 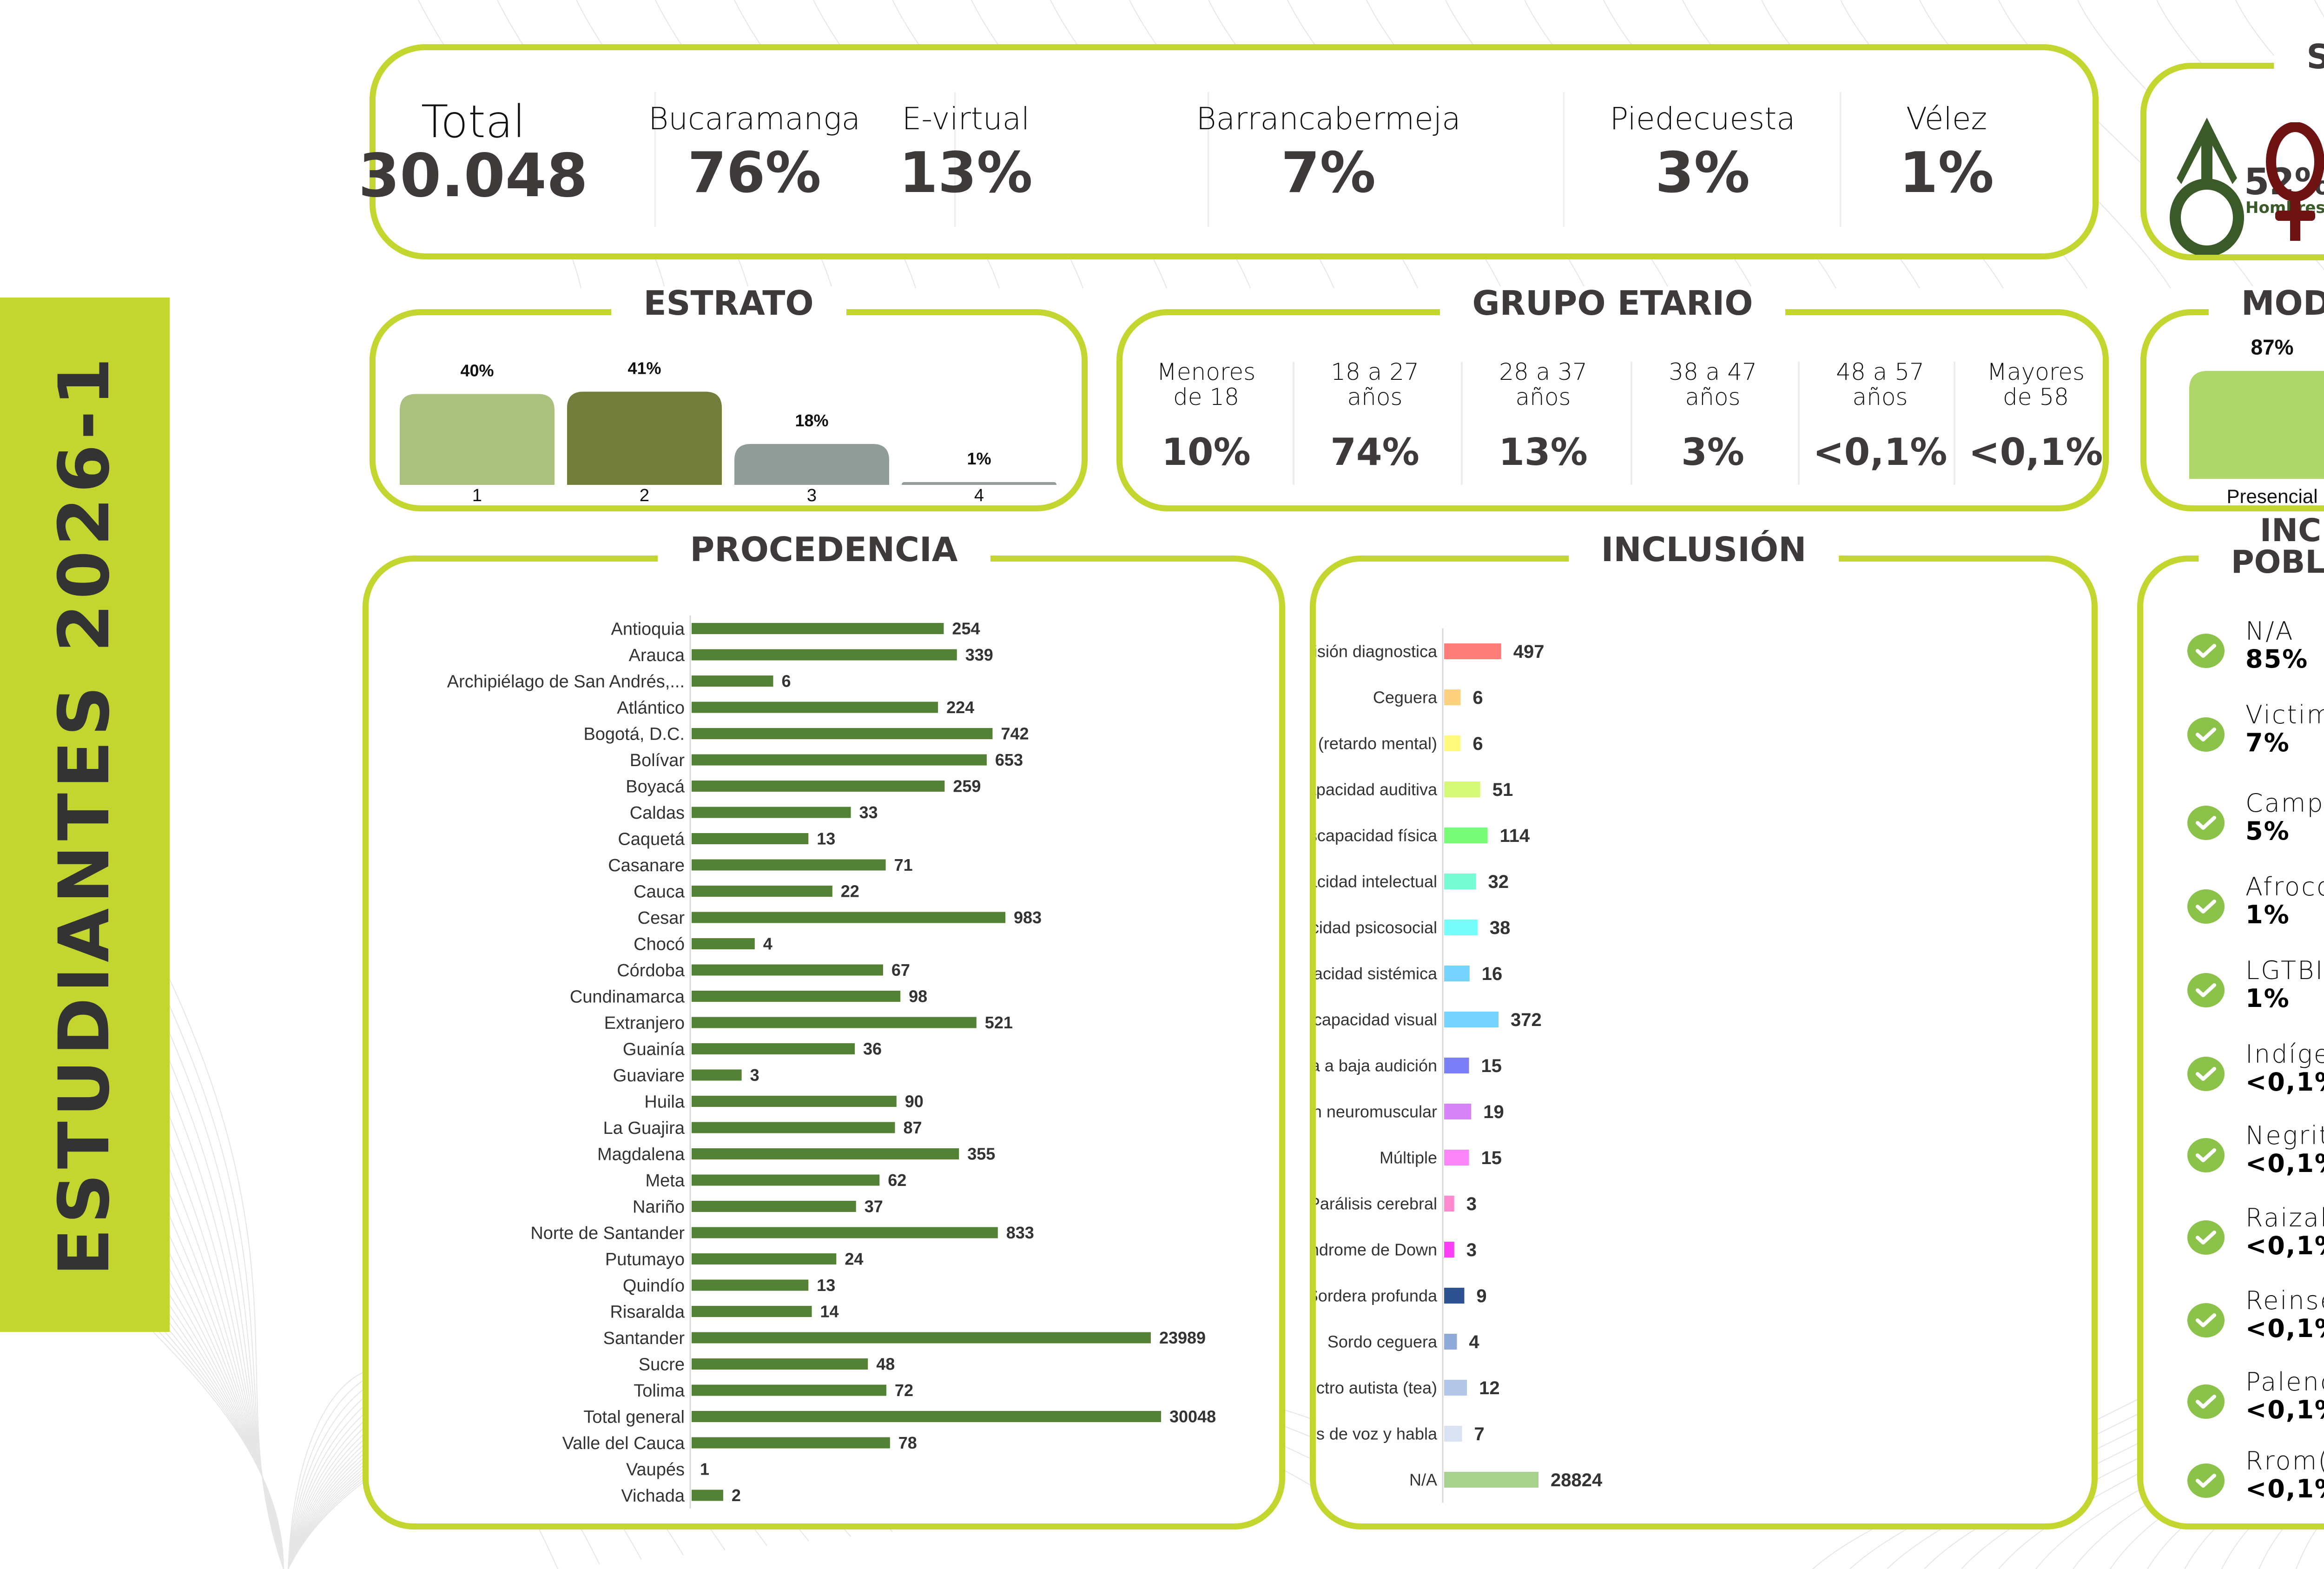 I want to click on population-item: Reinsertados<0,1%, so click(x=2255, y=1314).